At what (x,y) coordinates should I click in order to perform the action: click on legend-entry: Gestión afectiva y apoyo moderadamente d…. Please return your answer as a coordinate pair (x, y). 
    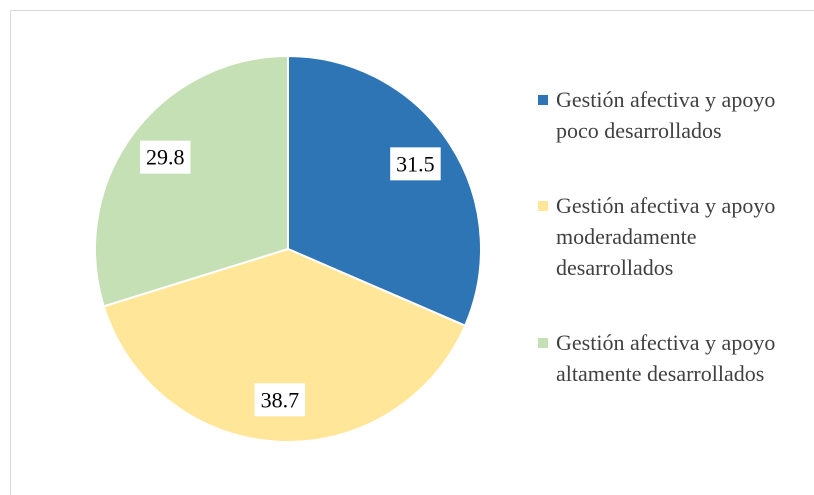
    Looking at the image, I should click on (670, 236).